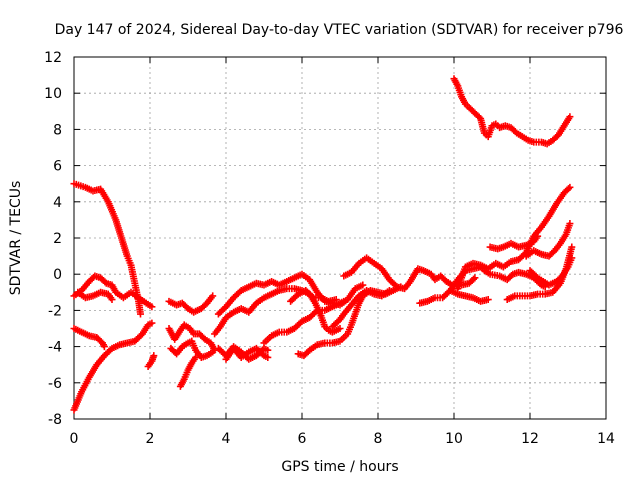 Image resolution: width=640 pixels, height=480 pixels. What do you see at coordinates (55, 420) in the screenshot?
I see `y-tick-label: -8` at bounding box center [55, 420].